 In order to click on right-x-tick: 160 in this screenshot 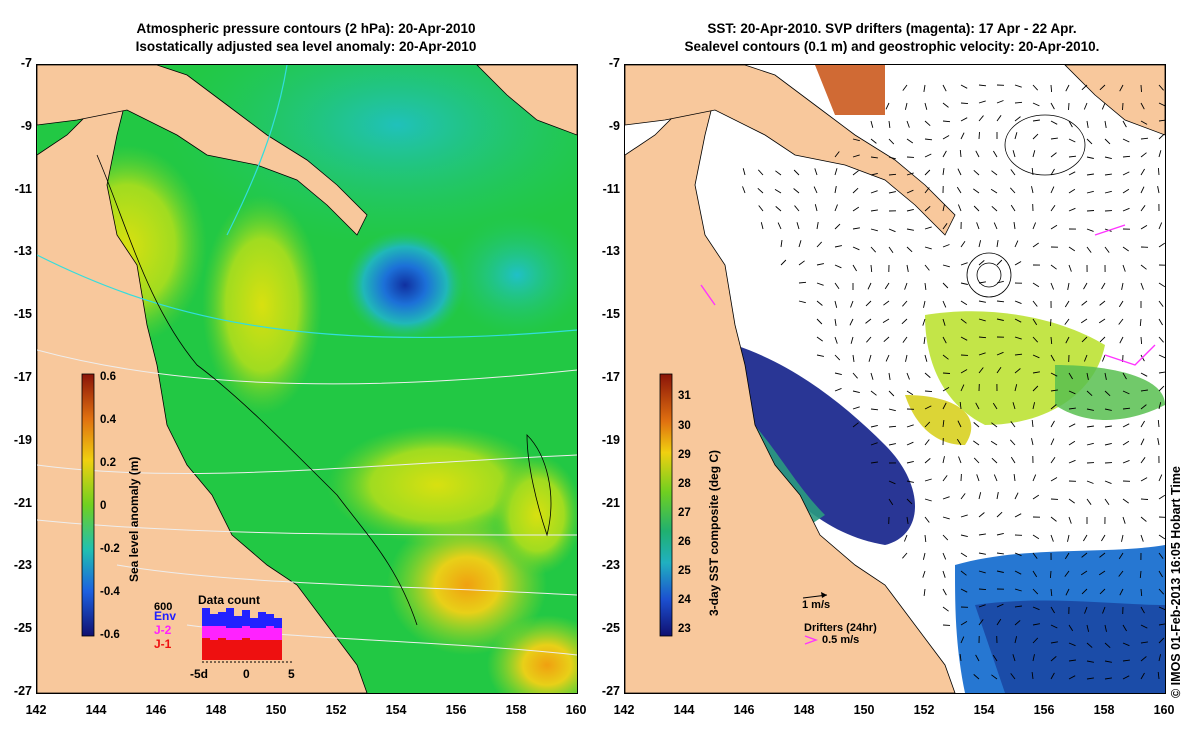, I will do `click(1164, 710)`.